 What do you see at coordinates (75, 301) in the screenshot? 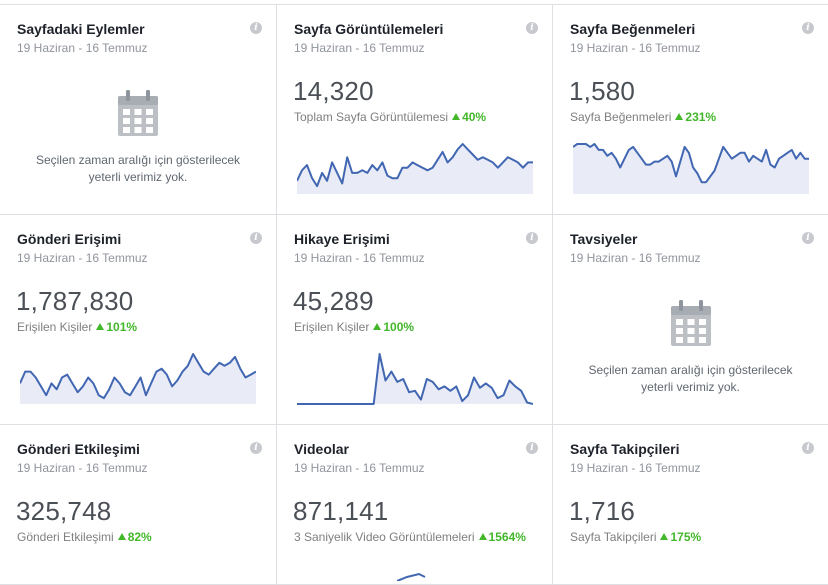
I see `metric-value: 1,787,830` at bounding box center [75, 301].